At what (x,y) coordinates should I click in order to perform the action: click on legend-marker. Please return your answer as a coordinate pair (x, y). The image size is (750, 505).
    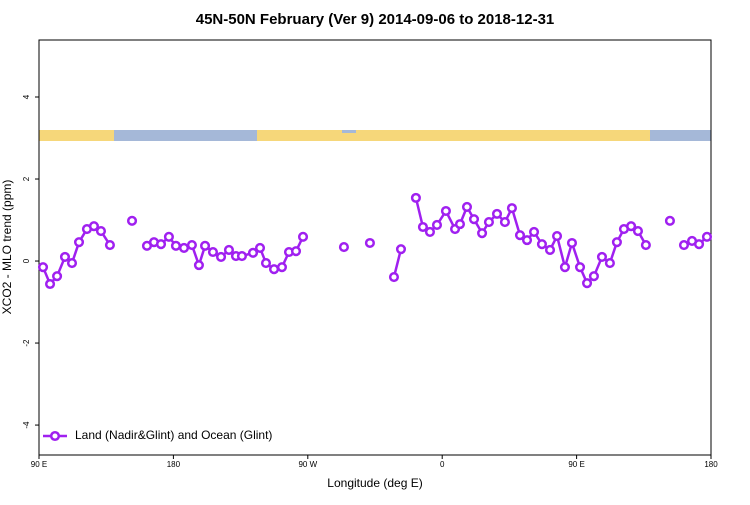
    Looking at the image, I should click on (55, 436).